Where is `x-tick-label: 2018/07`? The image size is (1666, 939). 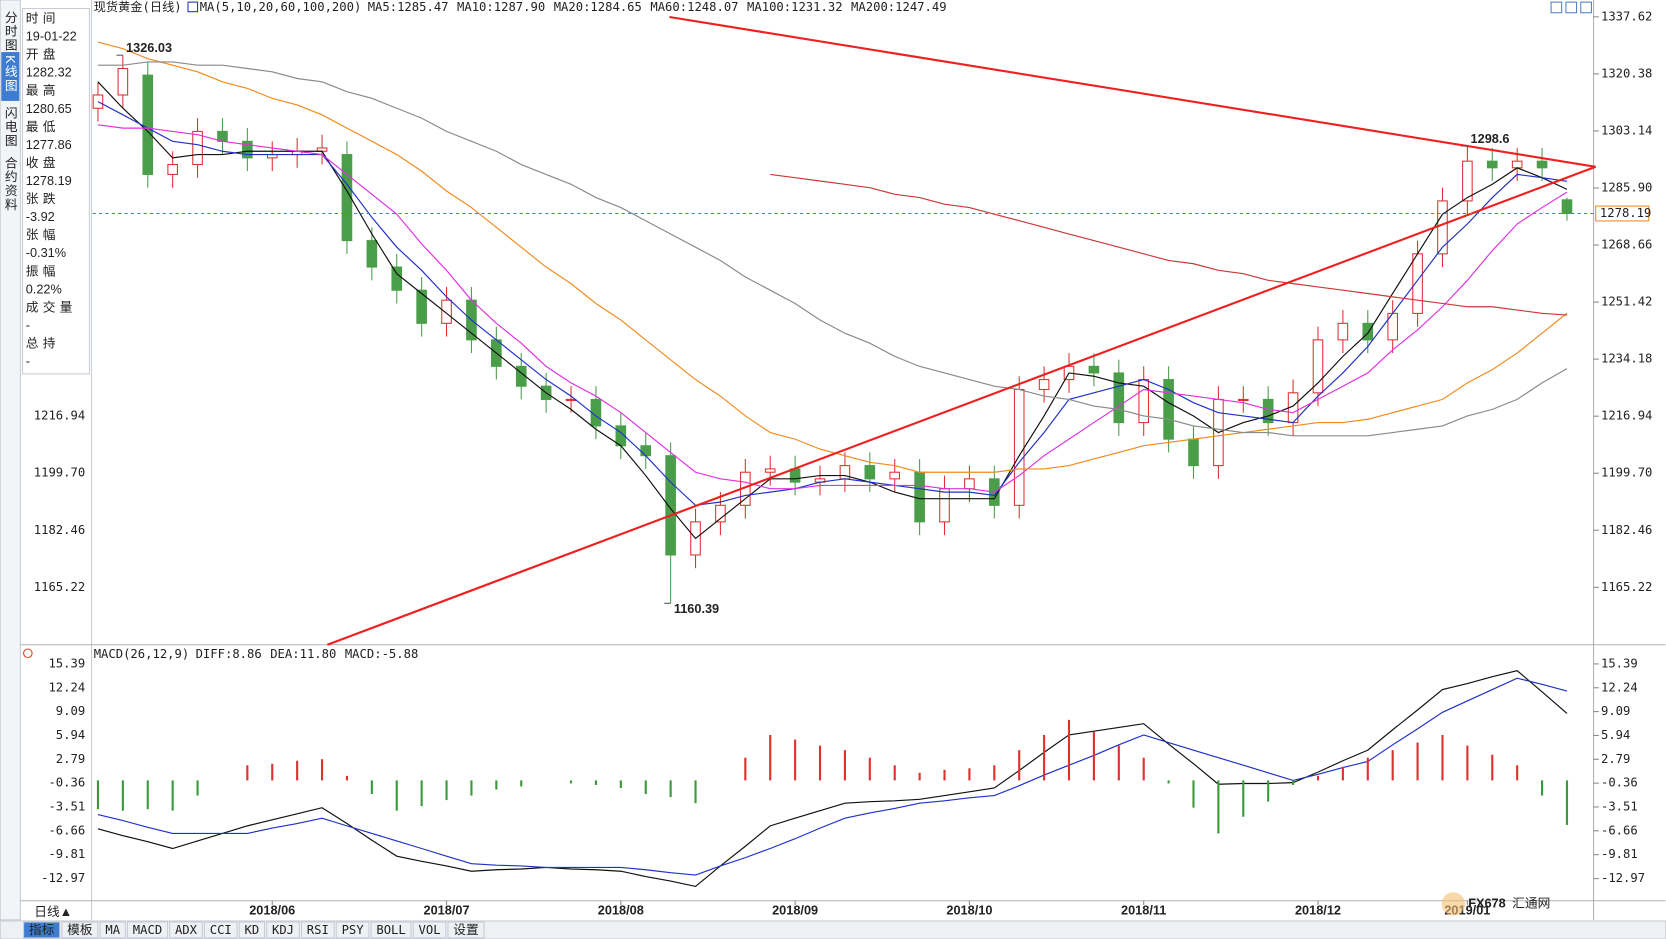 x-tick-label: 2018/07 is located at coordinates (447, 910).